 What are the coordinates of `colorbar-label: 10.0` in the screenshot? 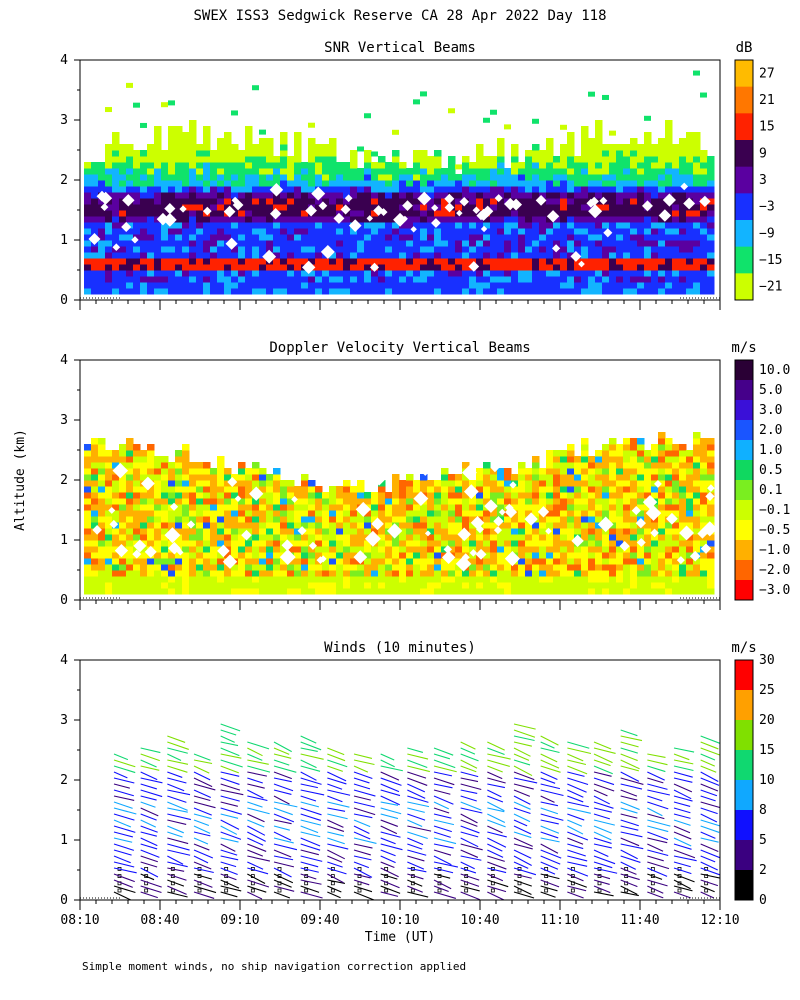 It's located at (774, 370).